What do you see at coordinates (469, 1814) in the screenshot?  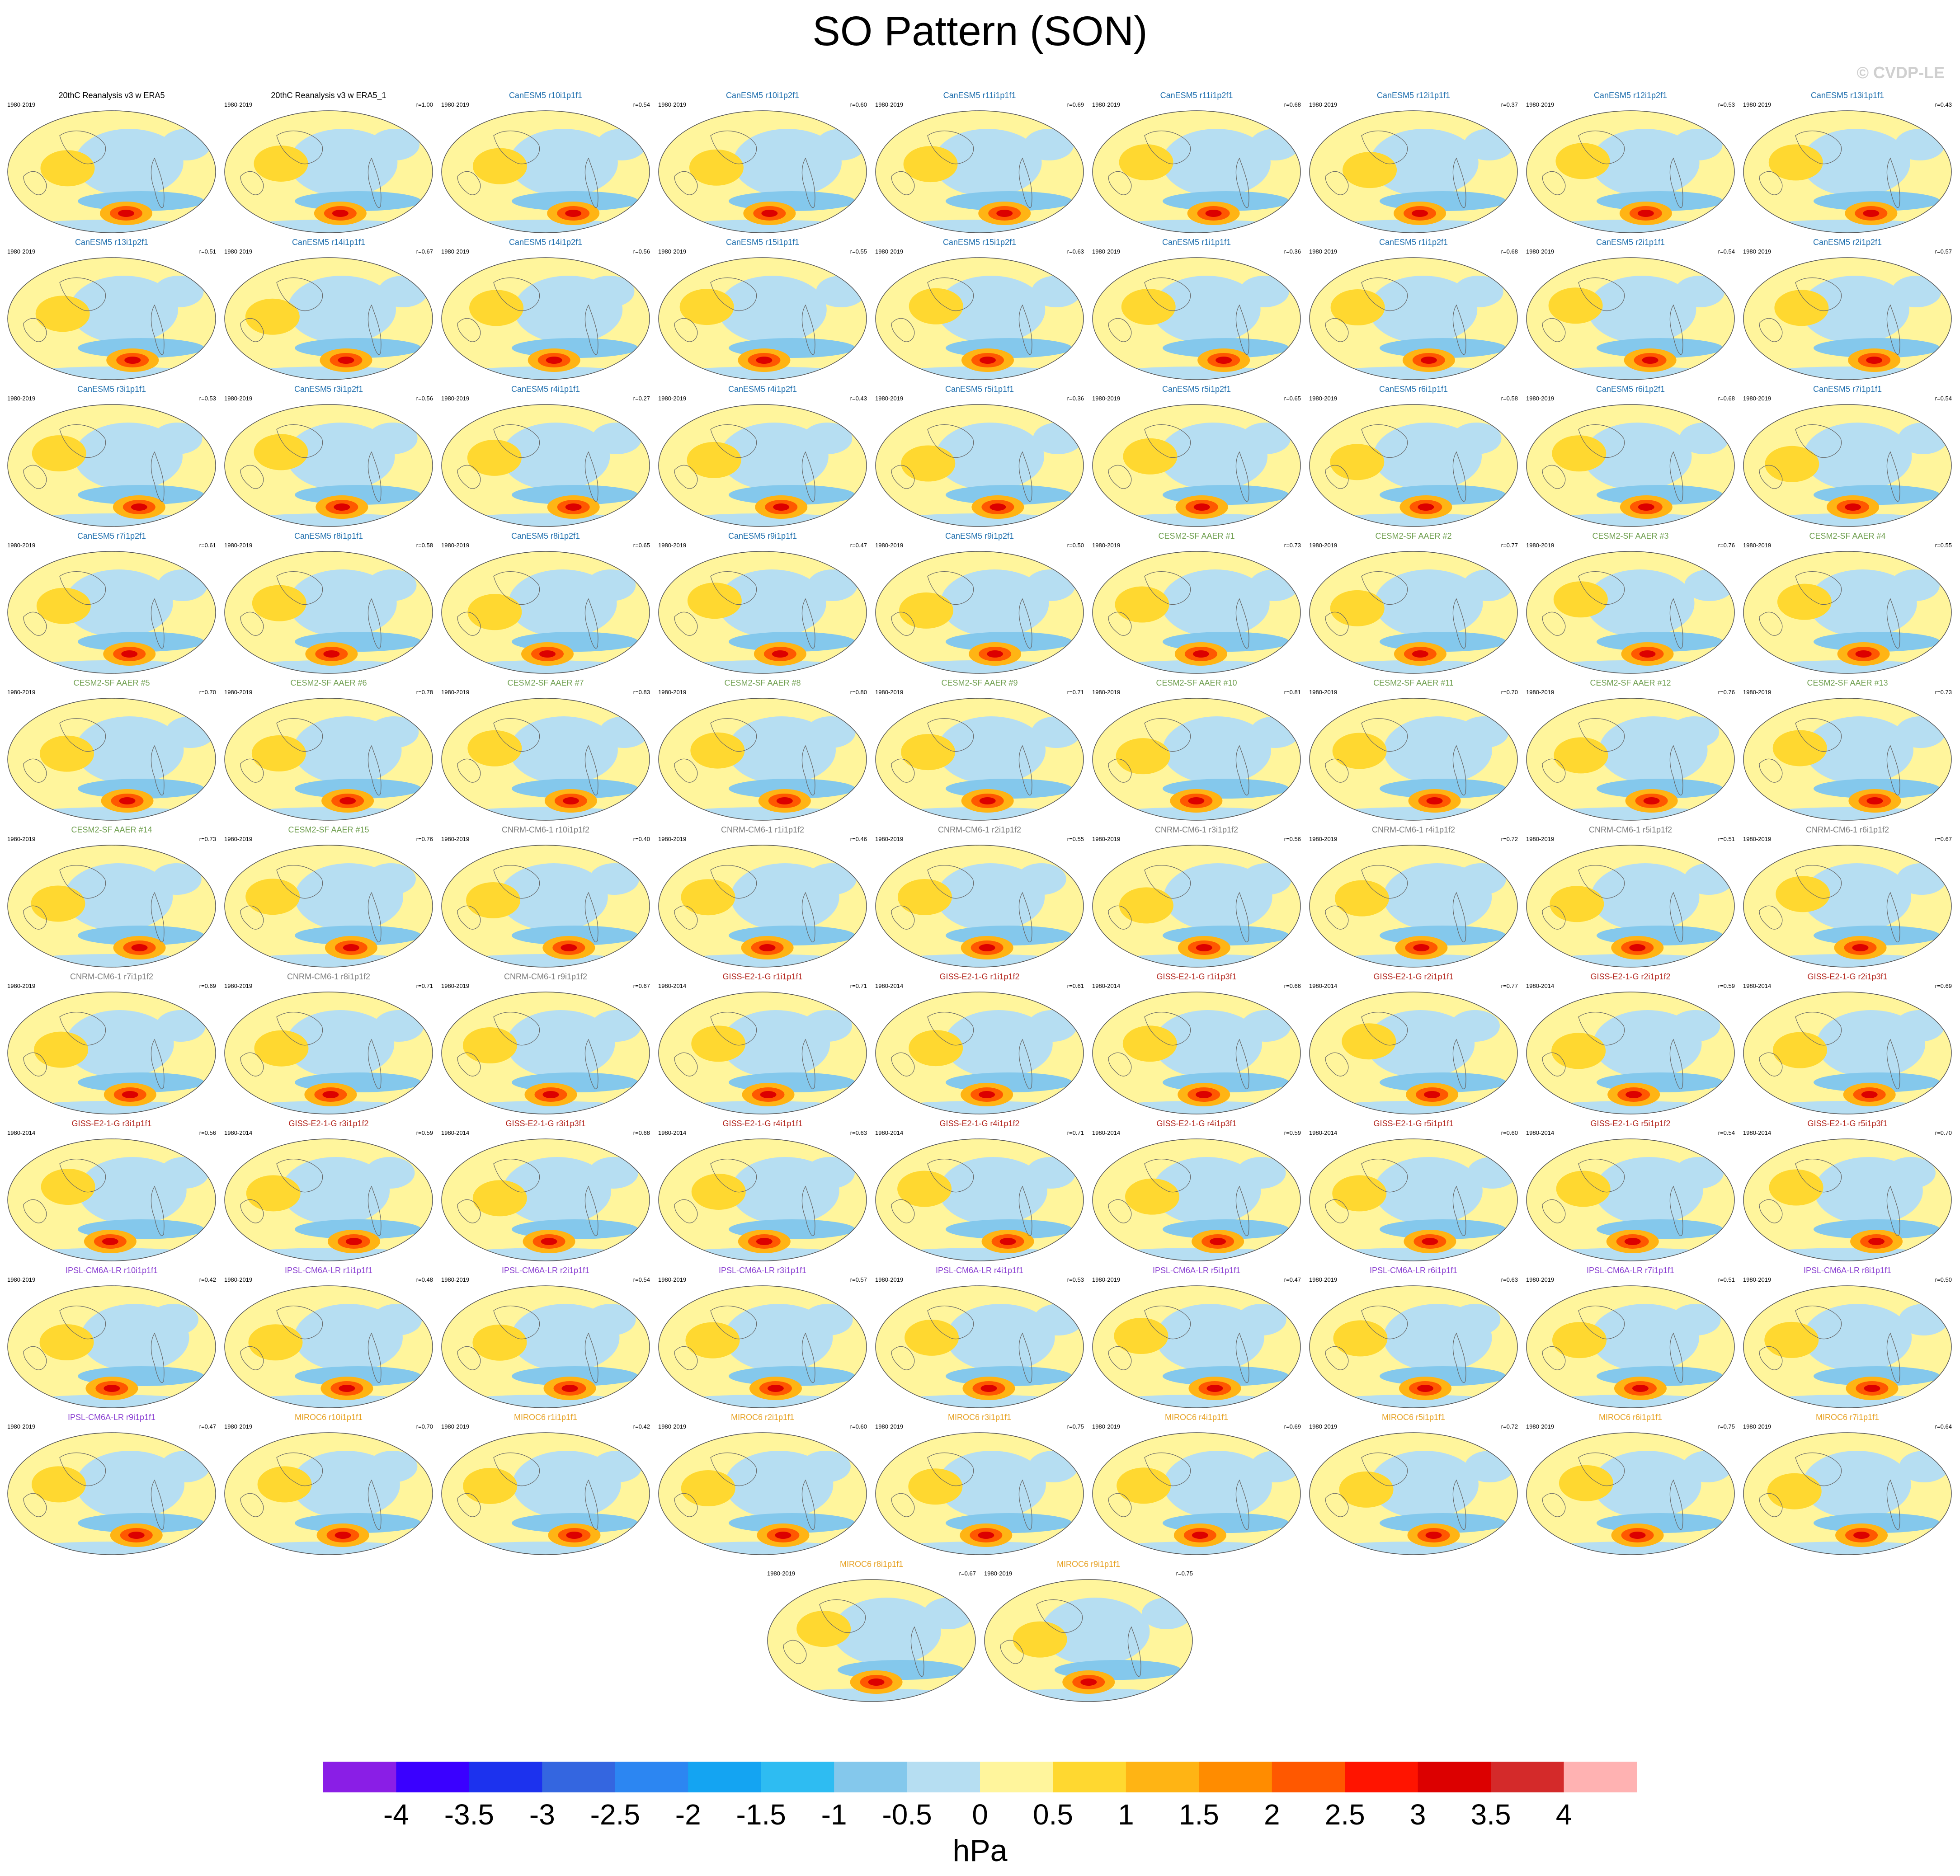 I see `colorbar-tick-label: -3.5` at bounding box center [469, 1814].